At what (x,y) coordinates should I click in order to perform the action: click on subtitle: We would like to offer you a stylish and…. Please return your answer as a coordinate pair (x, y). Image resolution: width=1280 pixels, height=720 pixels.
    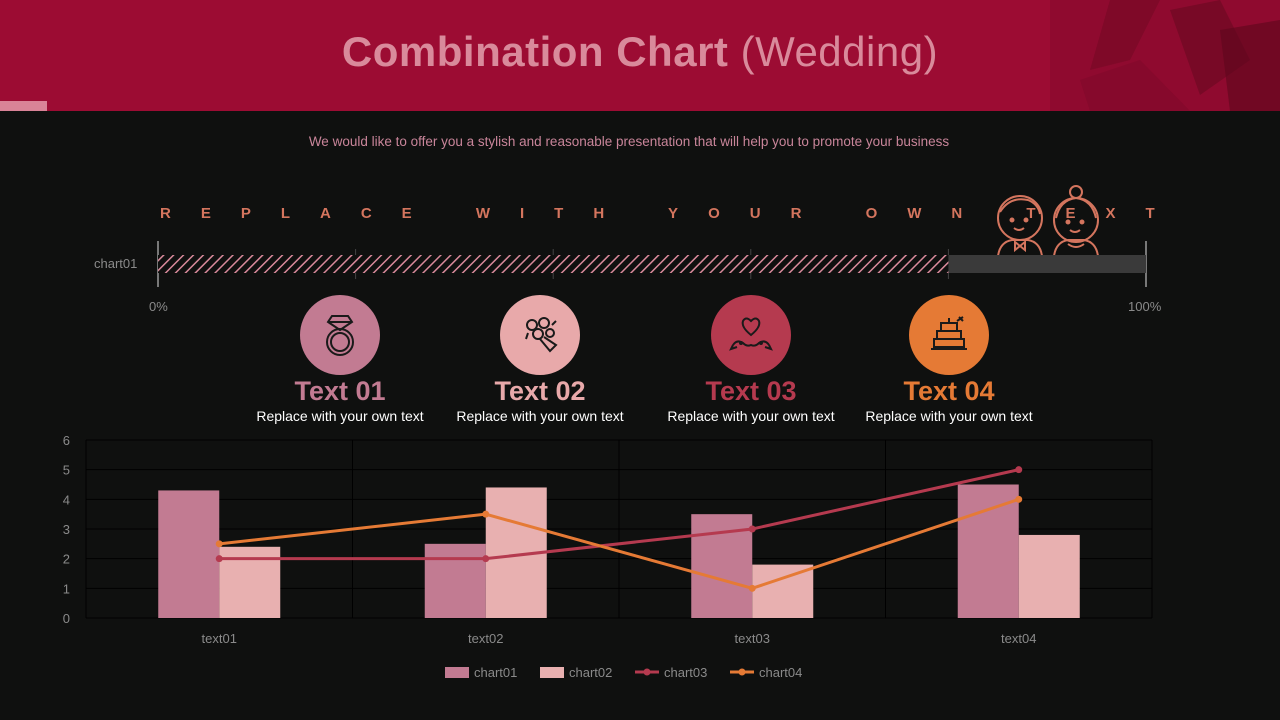
    Looking at the image, I should click on (629, 141).